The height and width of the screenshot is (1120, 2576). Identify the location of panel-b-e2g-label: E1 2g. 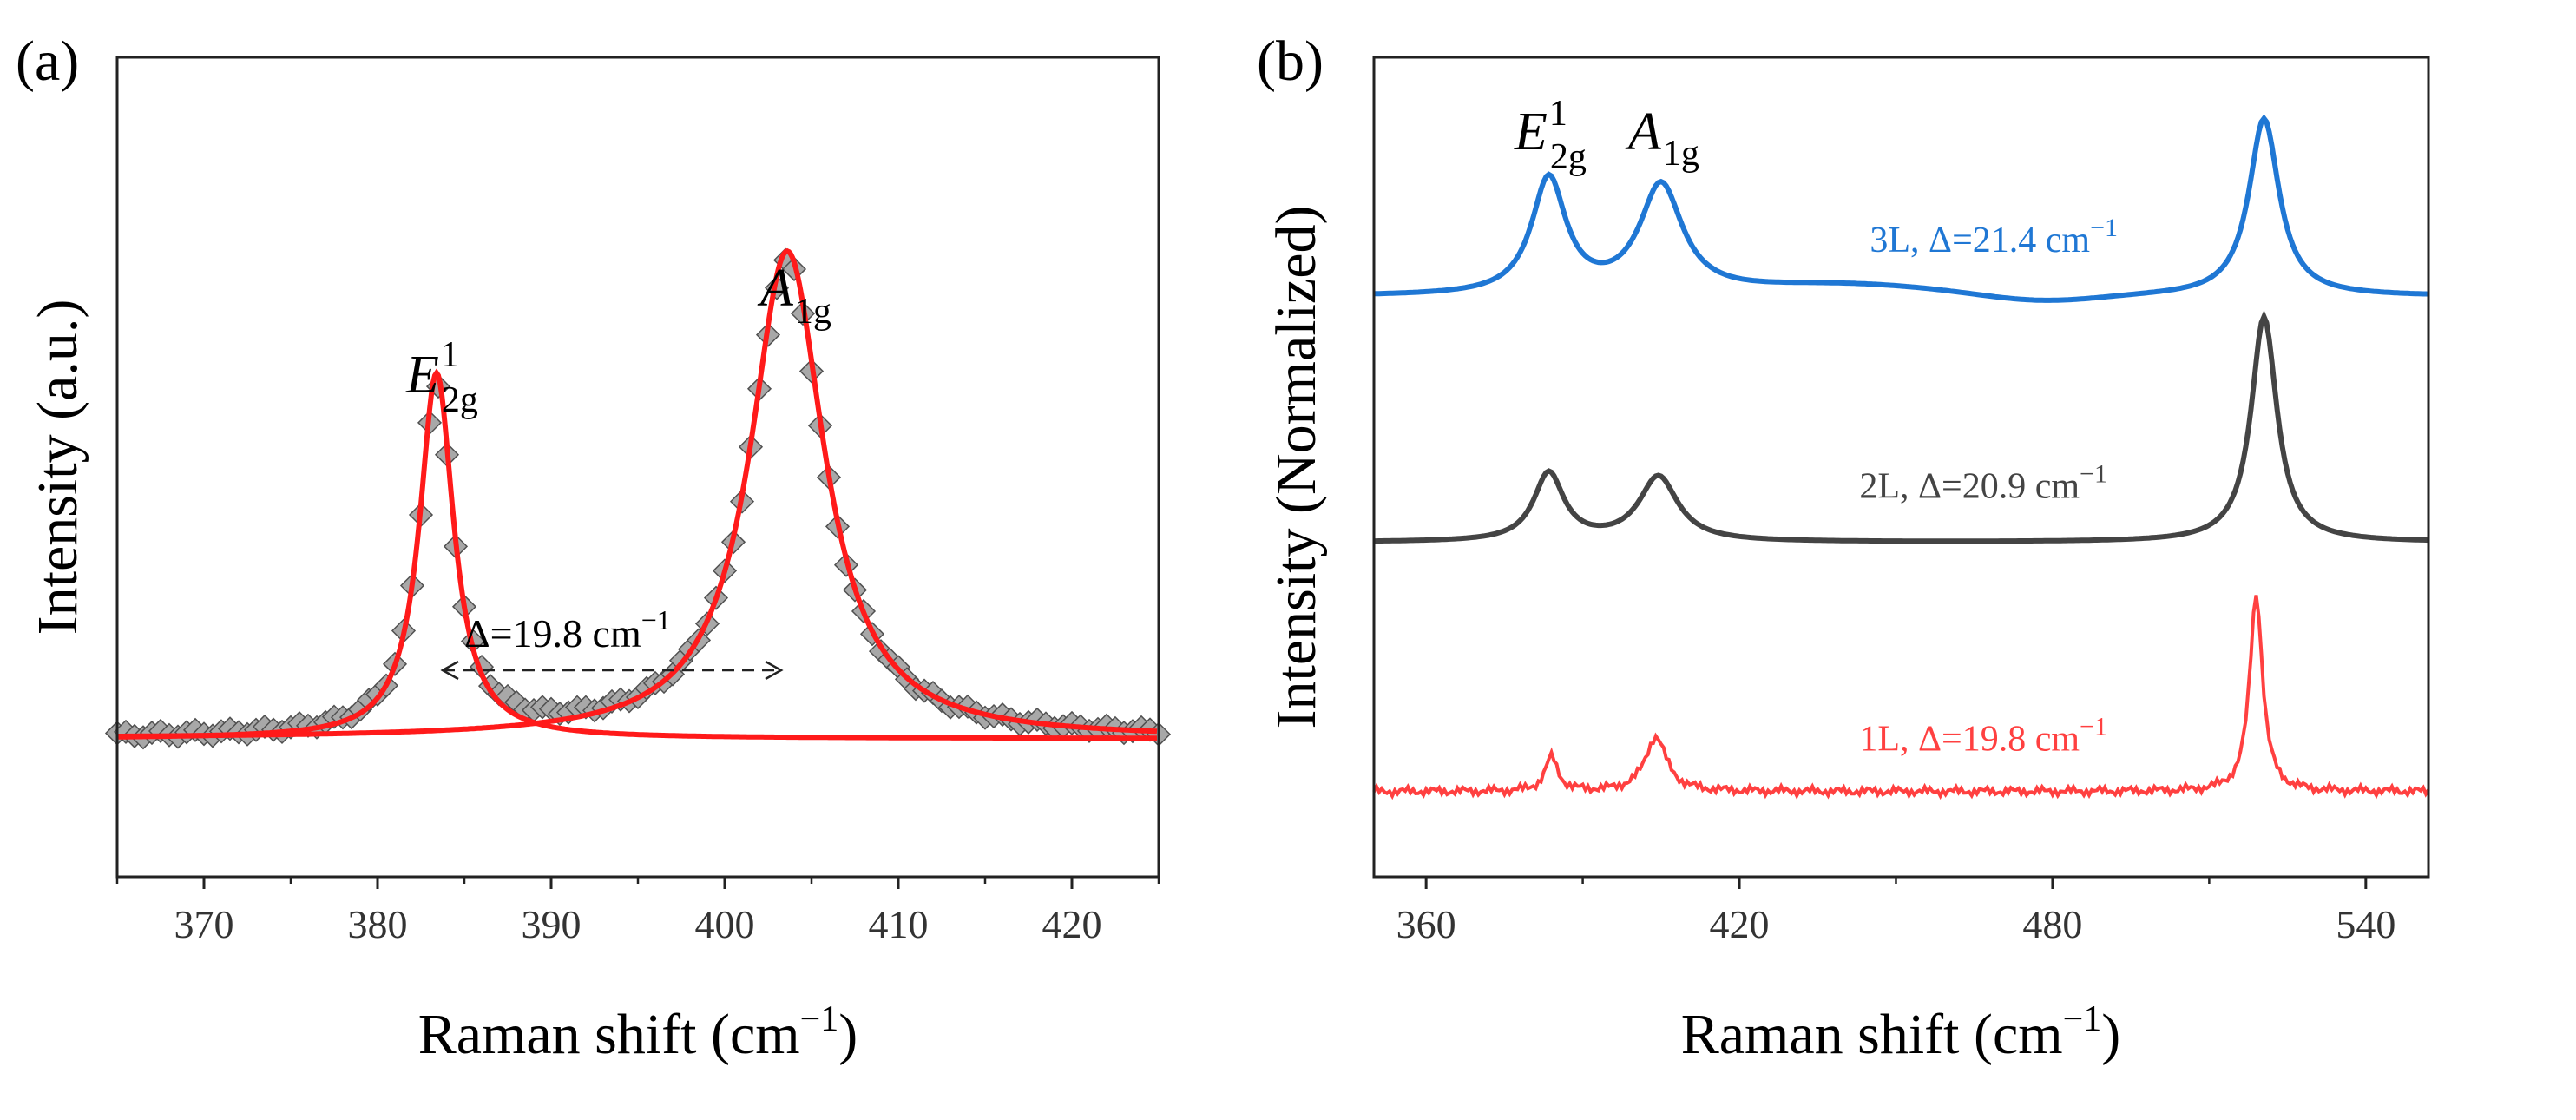
(1550, 135).